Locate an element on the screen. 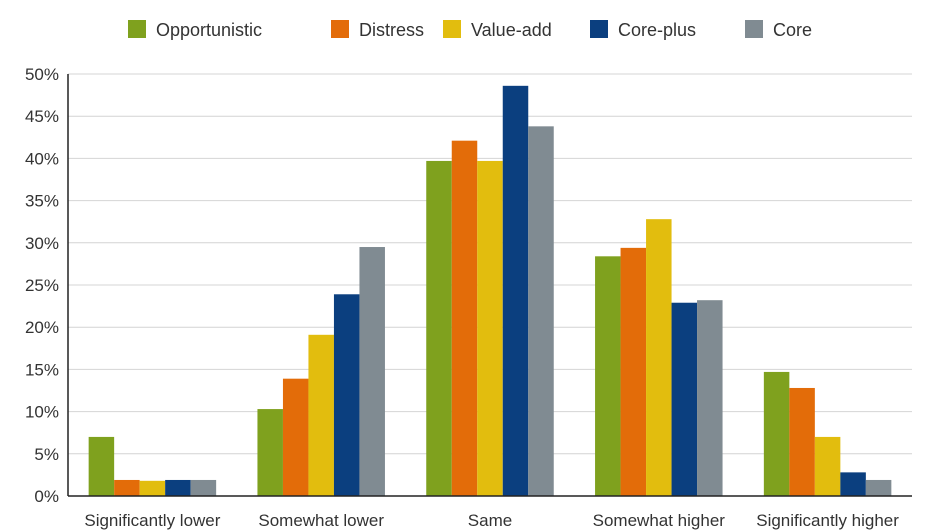  legend-label: Distress is located at coordinates (391, 30).